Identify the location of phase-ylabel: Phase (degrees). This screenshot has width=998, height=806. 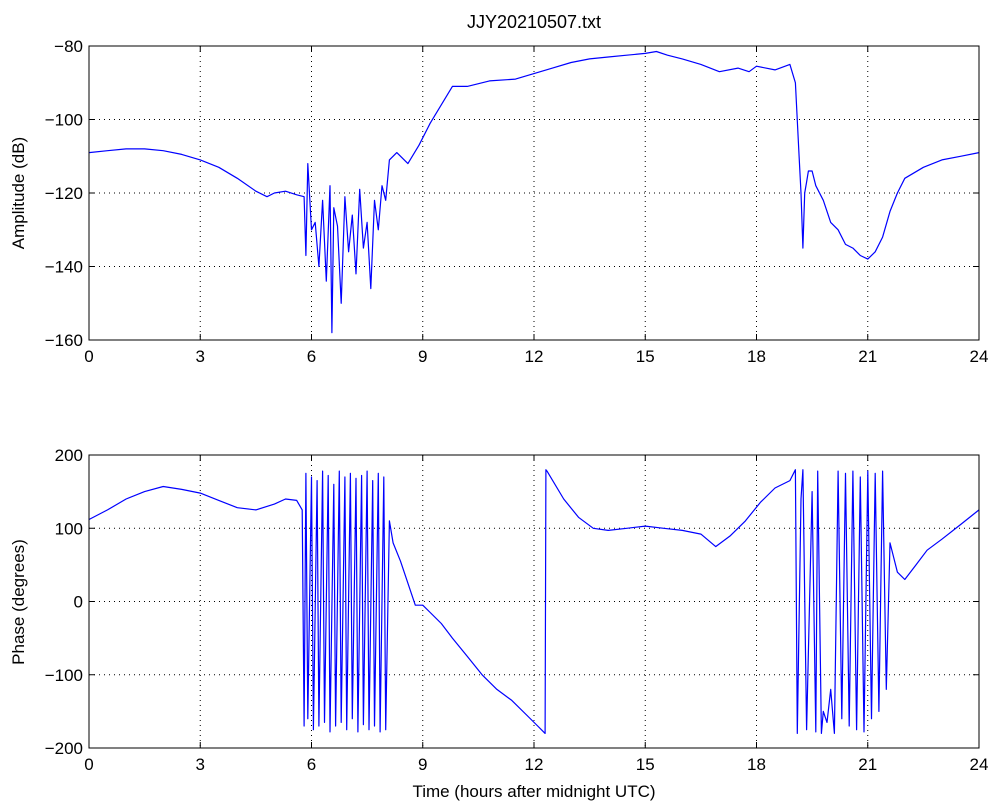
(18, 602).